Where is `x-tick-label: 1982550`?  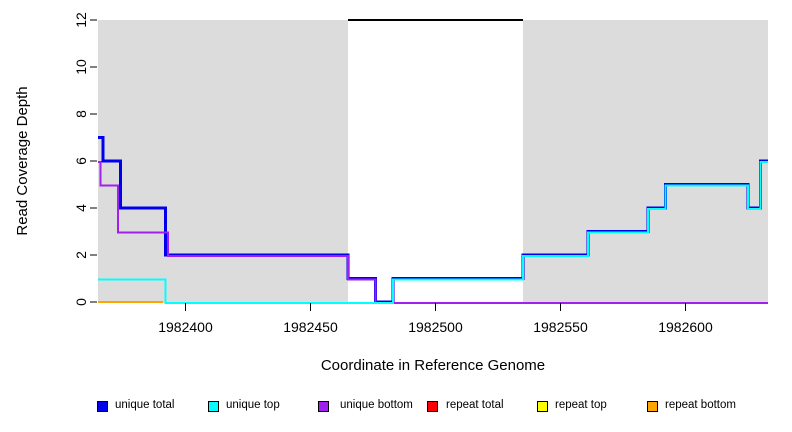 x-tick-label: 1982550 is located at coordinates (560, 327).